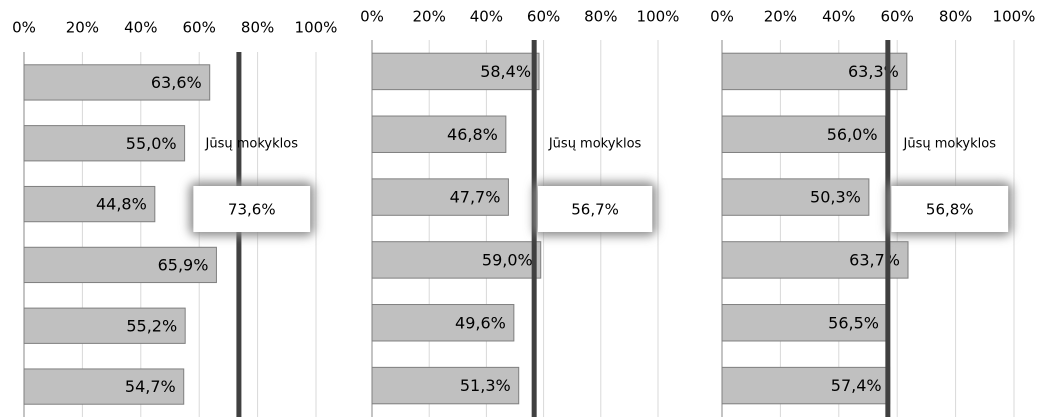 The height and width of the screenshot is (417, 1044). Describe the element at coordinates (183, 264) in the screenshot. I see `value-label: 65,9%` at that location.